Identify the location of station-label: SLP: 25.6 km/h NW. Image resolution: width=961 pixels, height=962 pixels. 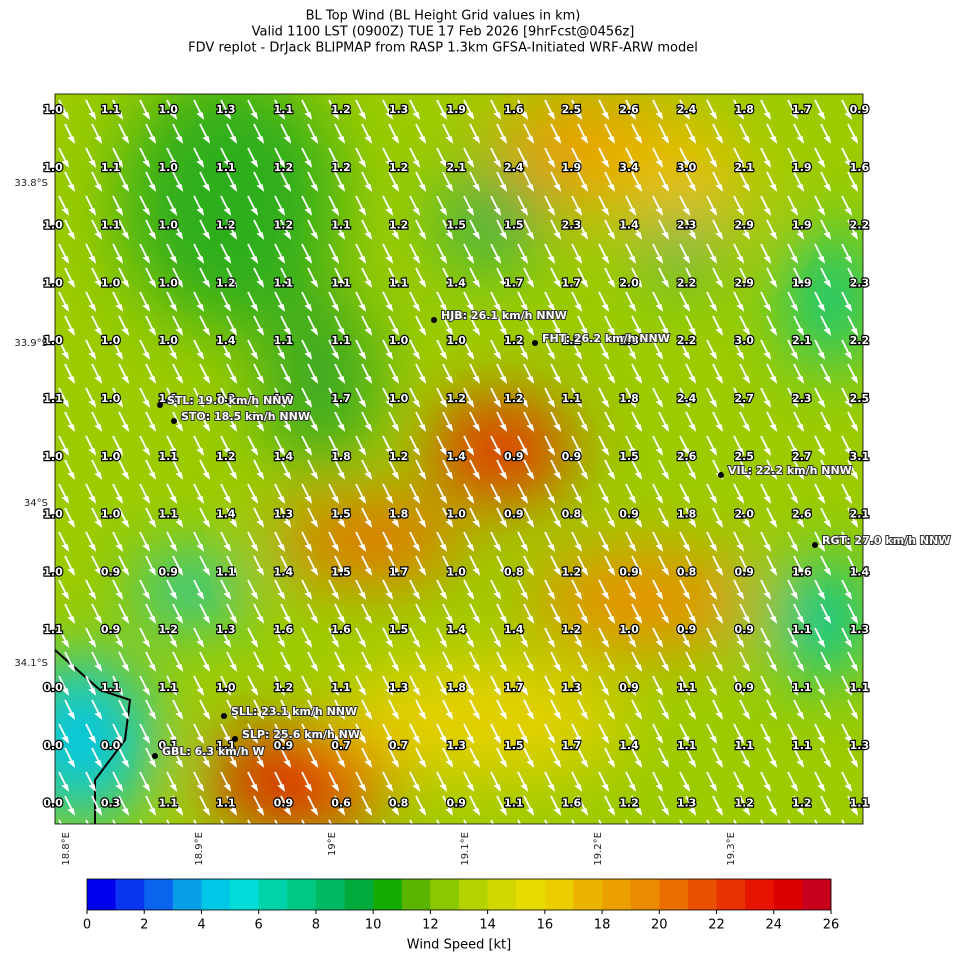
(301, 734).